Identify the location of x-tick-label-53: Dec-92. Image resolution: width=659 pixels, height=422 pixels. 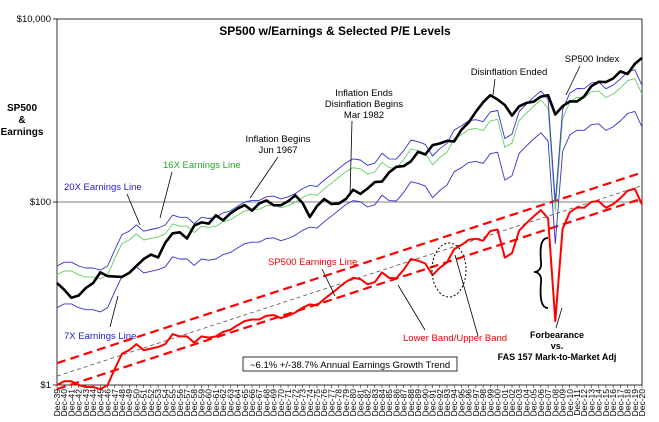
(440, 403).